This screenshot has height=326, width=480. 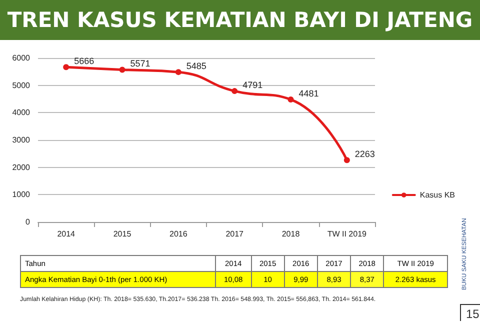 What do you see at coordinates (240, 20) in the screenshot?
I see `chart-title: TREN KASUS KEMATIAN BAYI DI JATENG` at bounding box center [240, 20].